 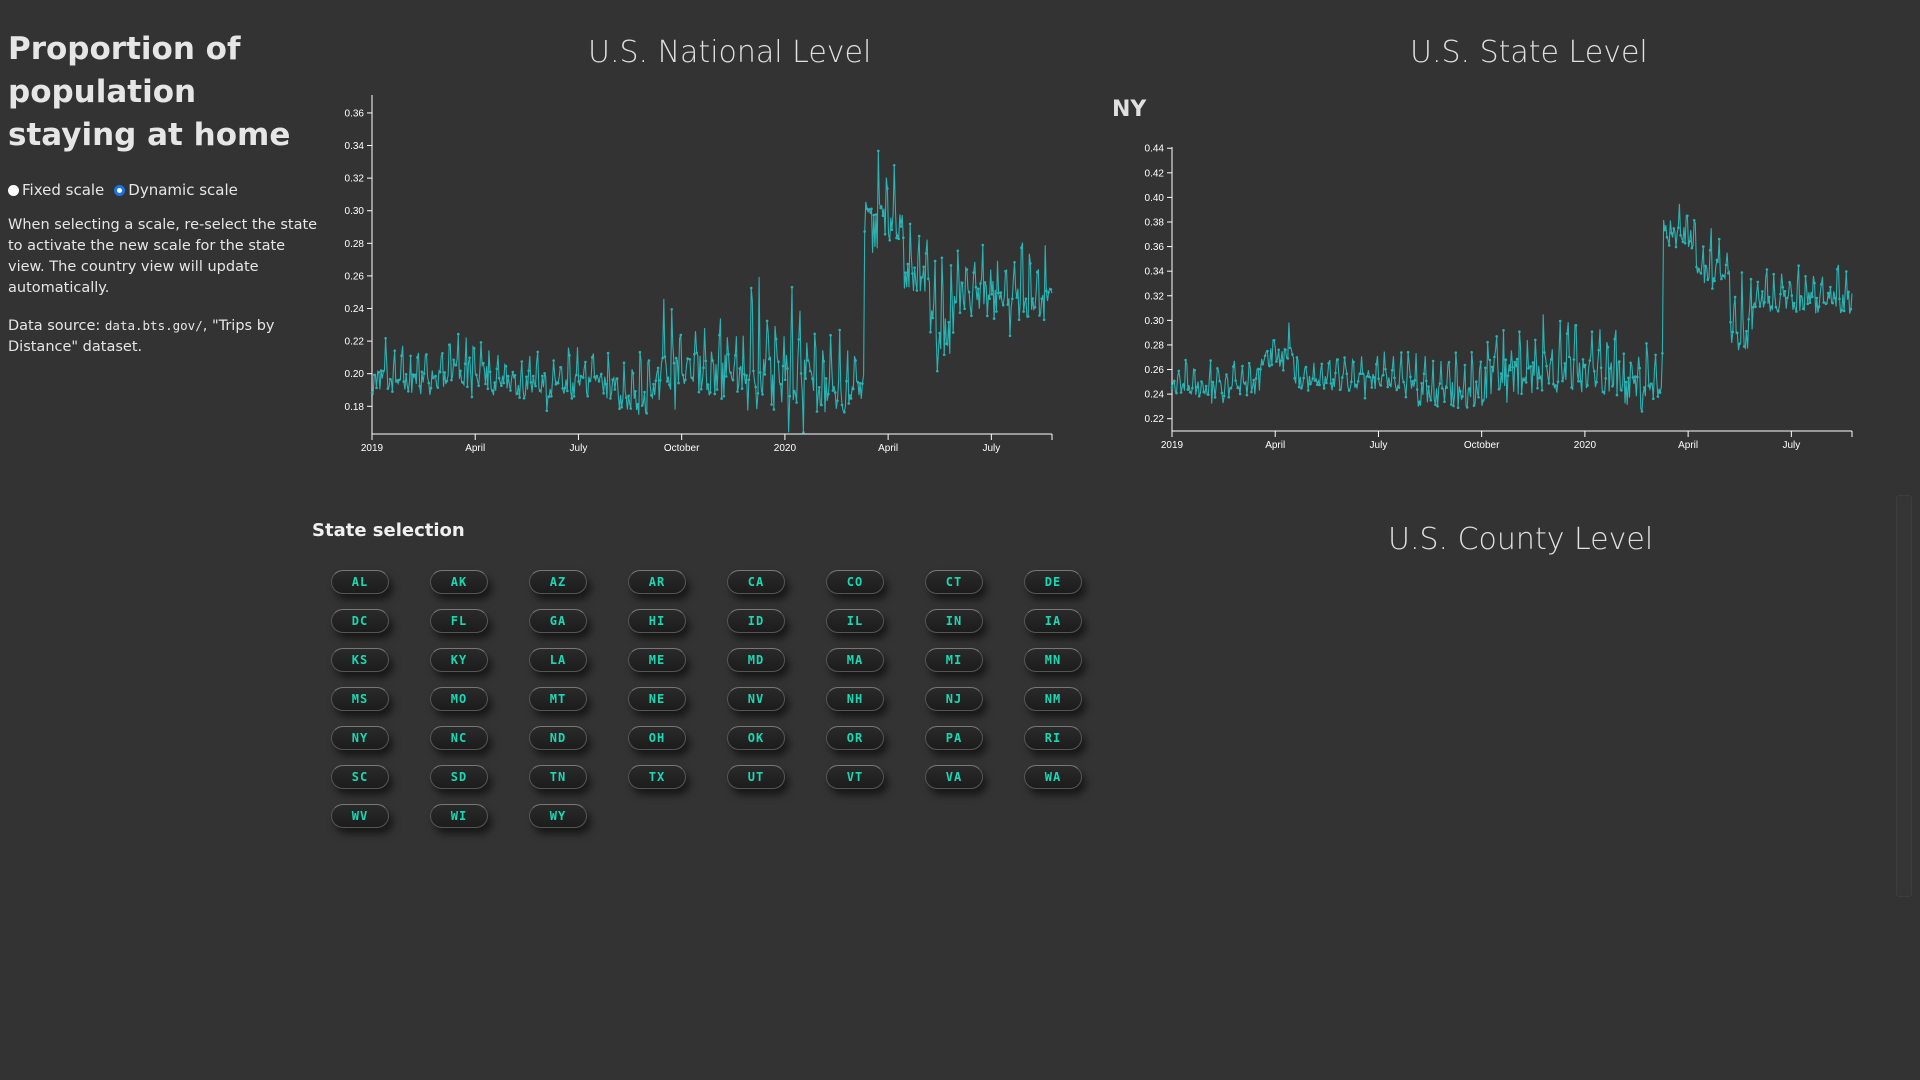 I want to click on state-button-co: CO, so click(x=855, y=582).